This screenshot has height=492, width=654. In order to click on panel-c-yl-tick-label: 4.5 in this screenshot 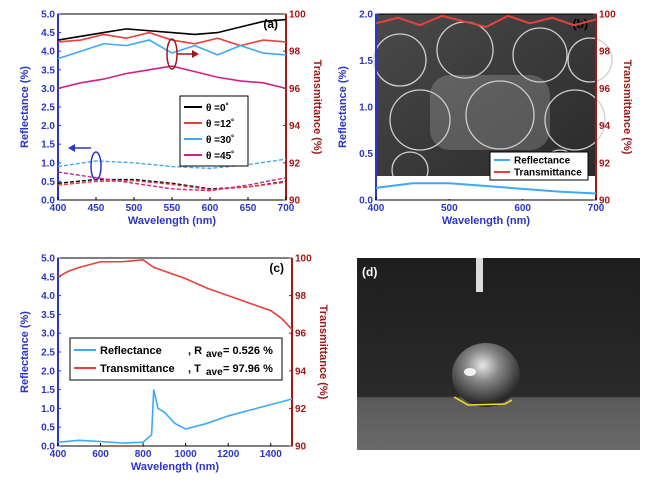, I will do `click(48, 277)`.